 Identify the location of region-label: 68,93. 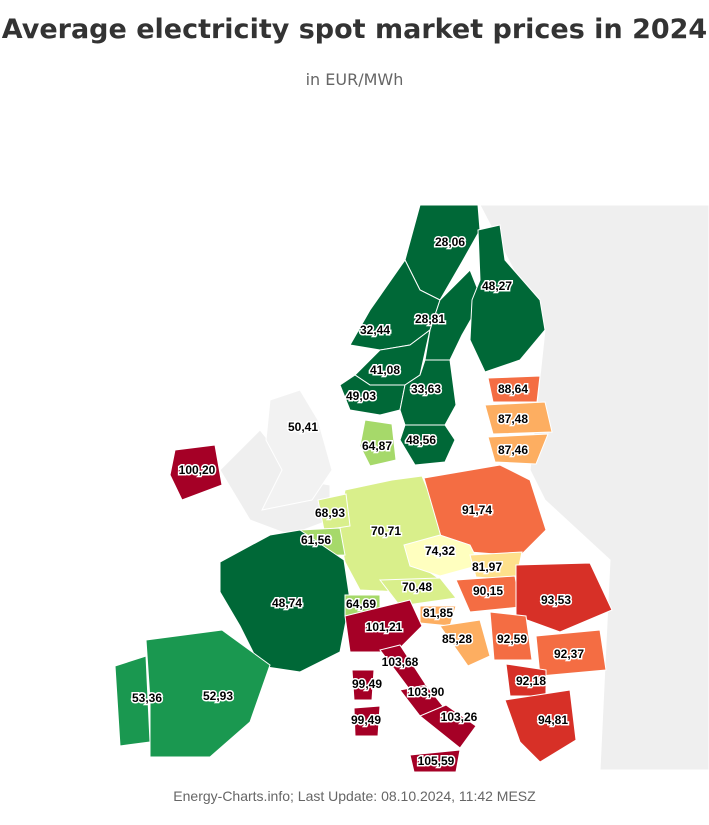
(330, 513).